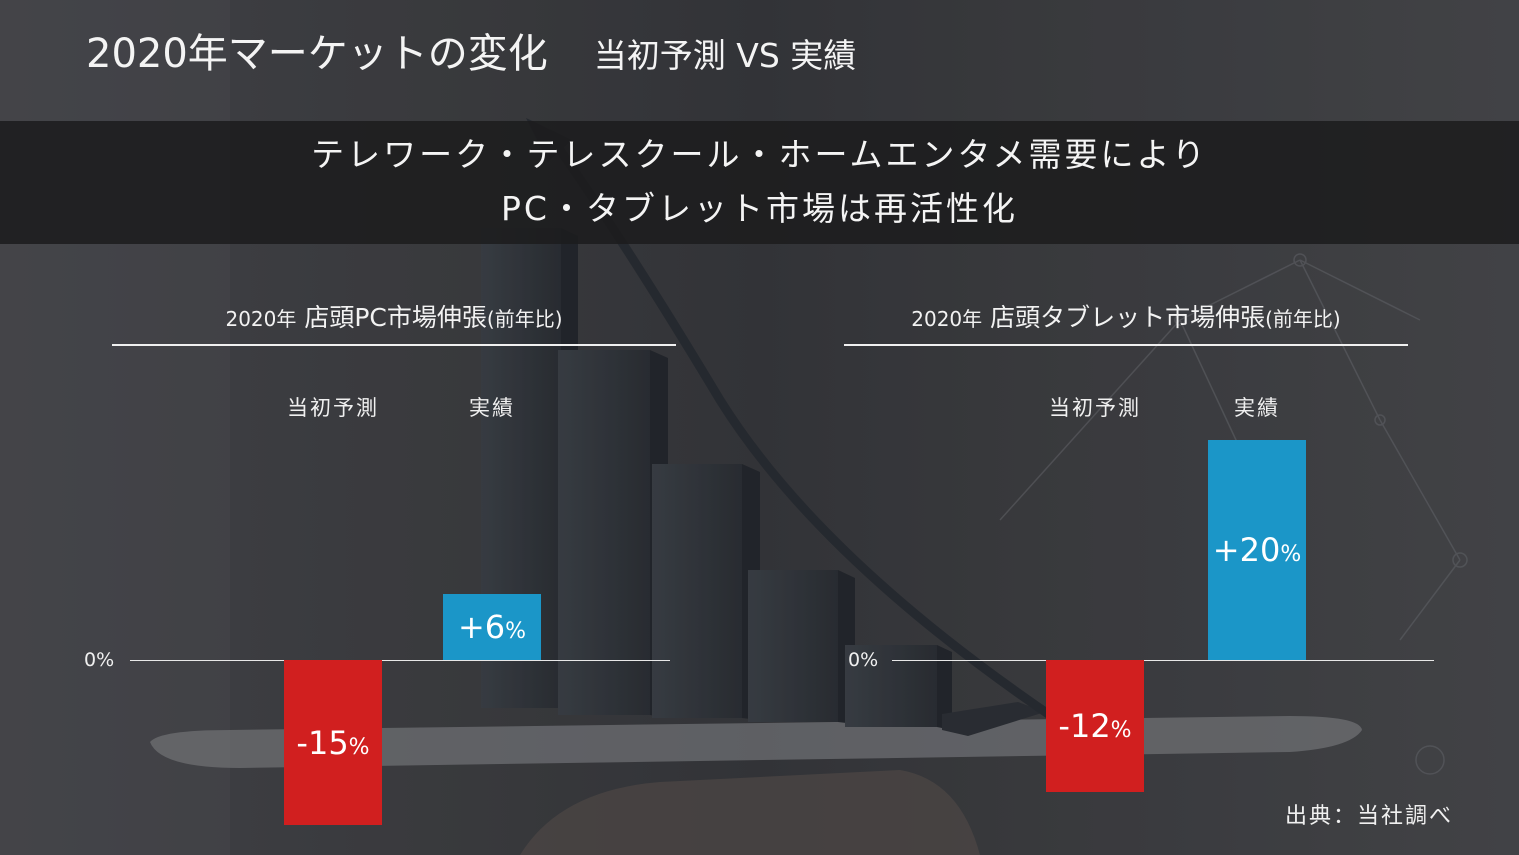 This screenshot has width=1519, height=855. Describe the element at coordinates (1095, 408) in the screenshot. I see `tablet-category-label: 当初予測` at that location.